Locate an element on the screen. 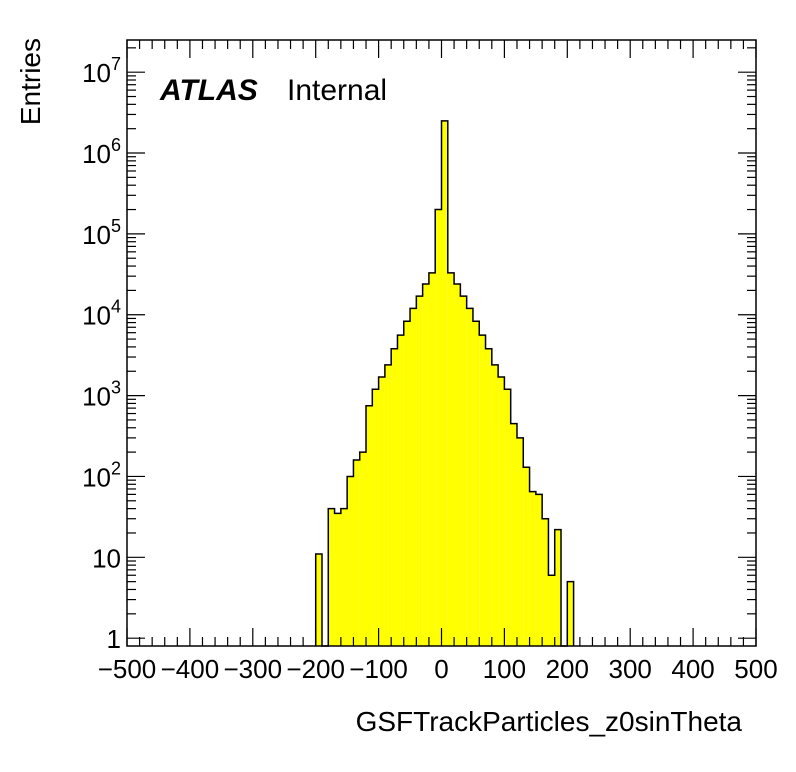 The height and width of the screenshot is (772, 796). y-tick-label: 10⁴ is located at coordinates (101, 314).